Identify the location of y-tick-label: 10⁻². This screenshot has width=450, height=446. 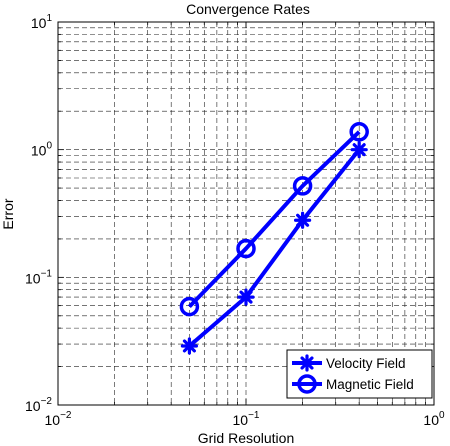
(38, 405).